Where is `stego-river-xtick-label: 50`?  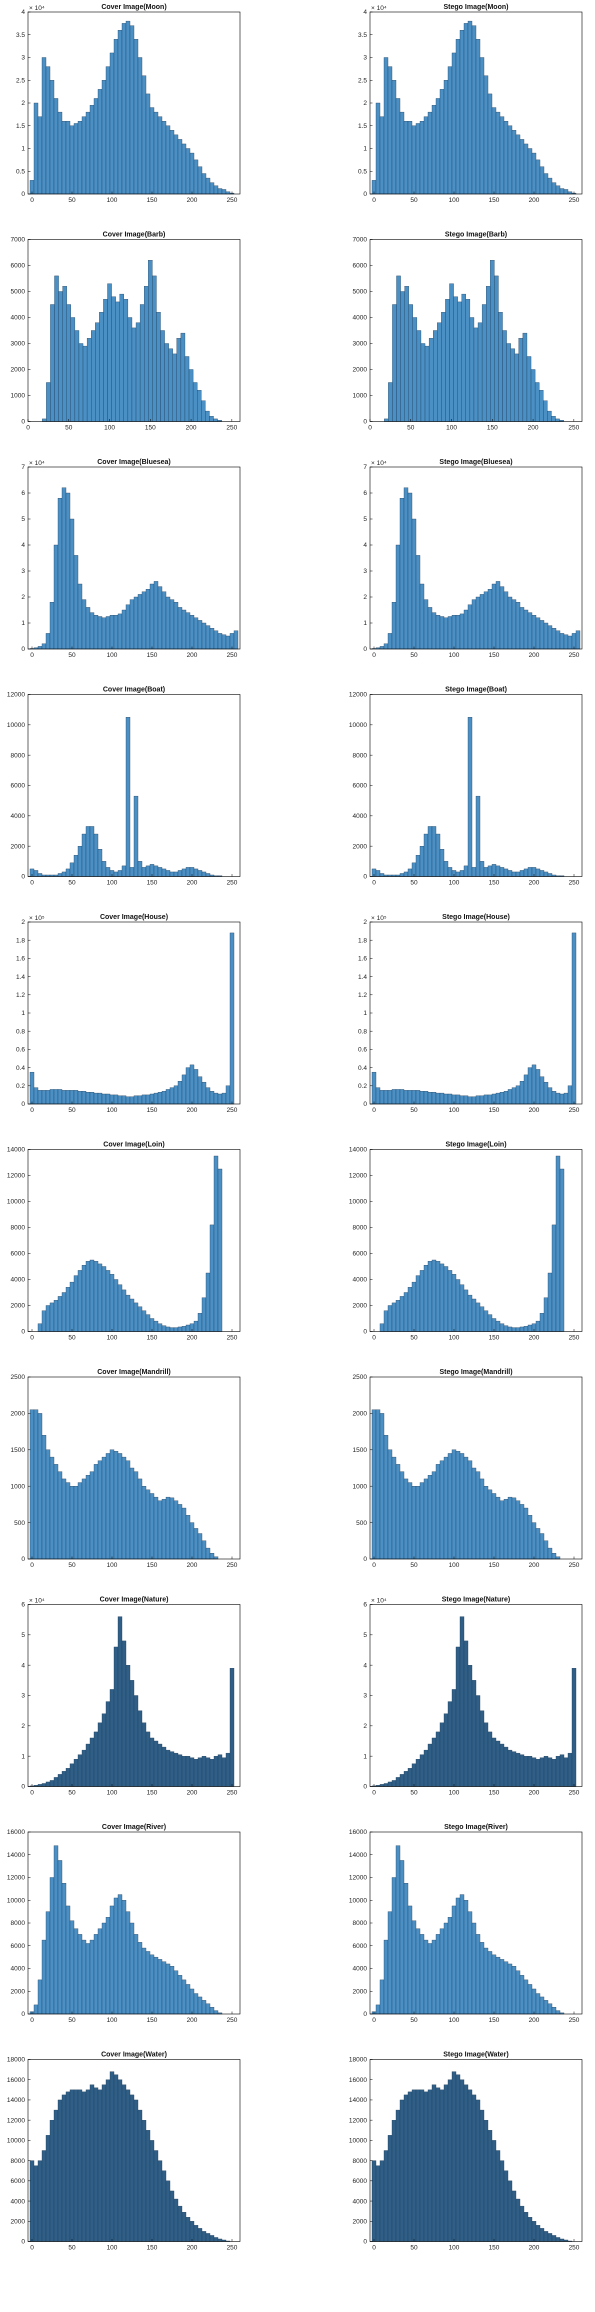 stego-river-xtick-label: 50 is located at coordinates (414, 2020).